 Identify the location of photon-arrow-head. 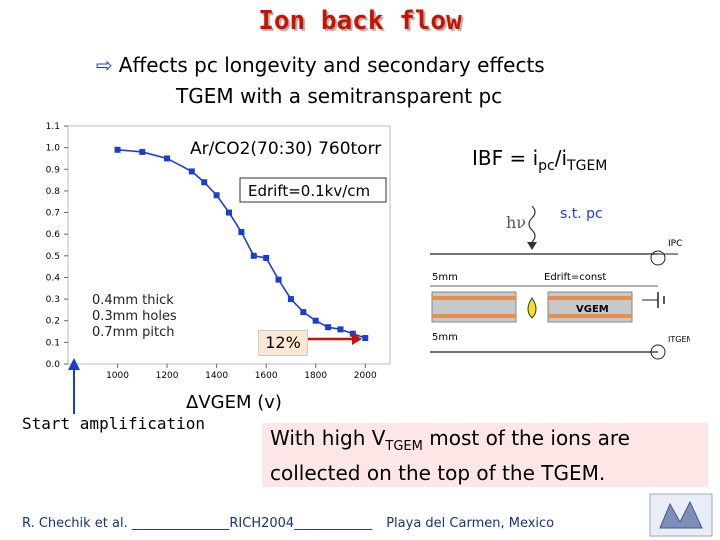
(532, 246).